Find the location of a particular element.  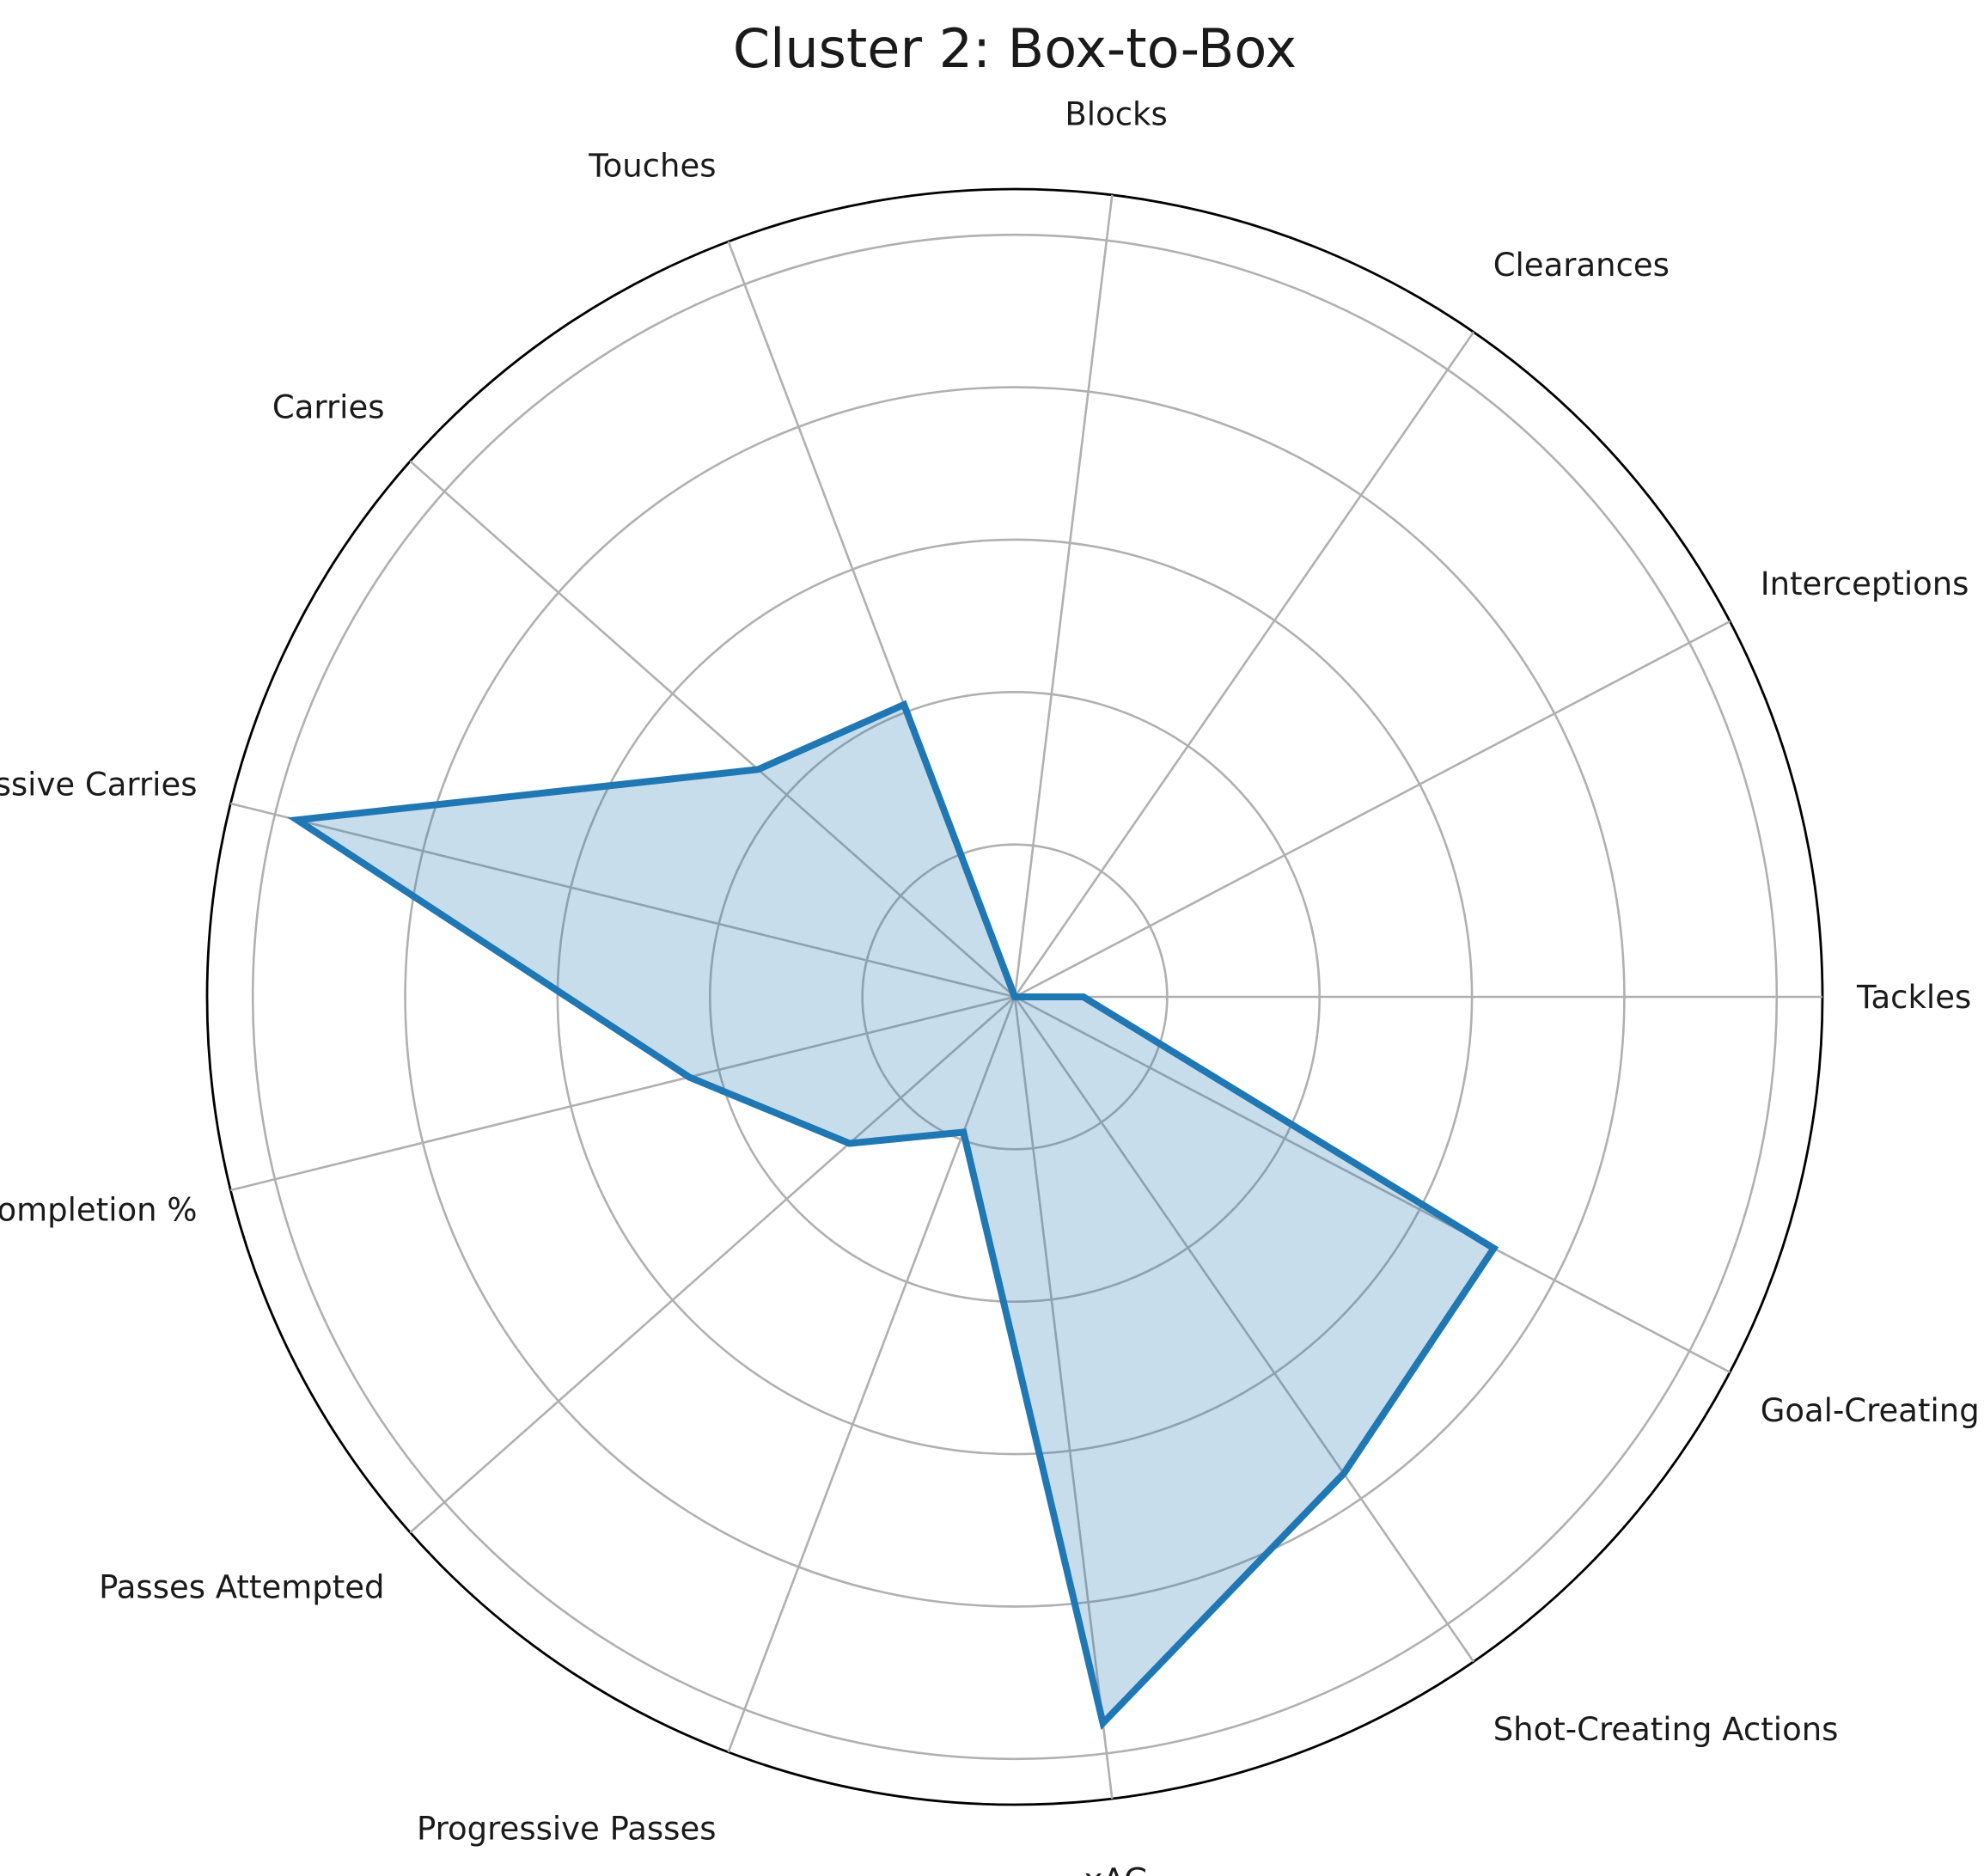

category-label-2: Interceptions is located at coordinates (1865, 583).